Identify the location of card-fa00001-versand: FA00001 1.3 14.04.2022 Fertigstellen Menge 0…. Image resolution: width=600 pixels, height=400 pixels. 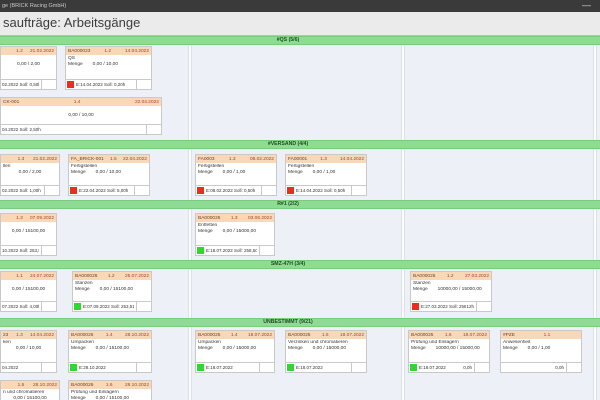
(326, 175).